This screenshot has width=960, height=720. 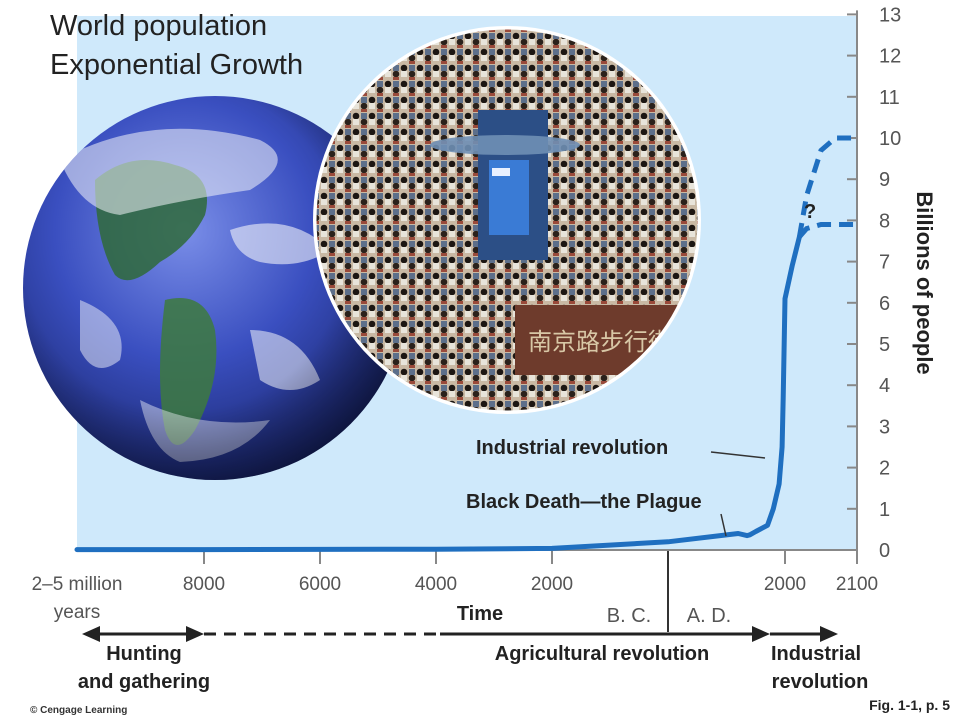 What do you see at coordinates (909, 705) in the screenshot?
I see `figure-reference: Fig. 1-1, p. 5` at bounding box center [909, 705].